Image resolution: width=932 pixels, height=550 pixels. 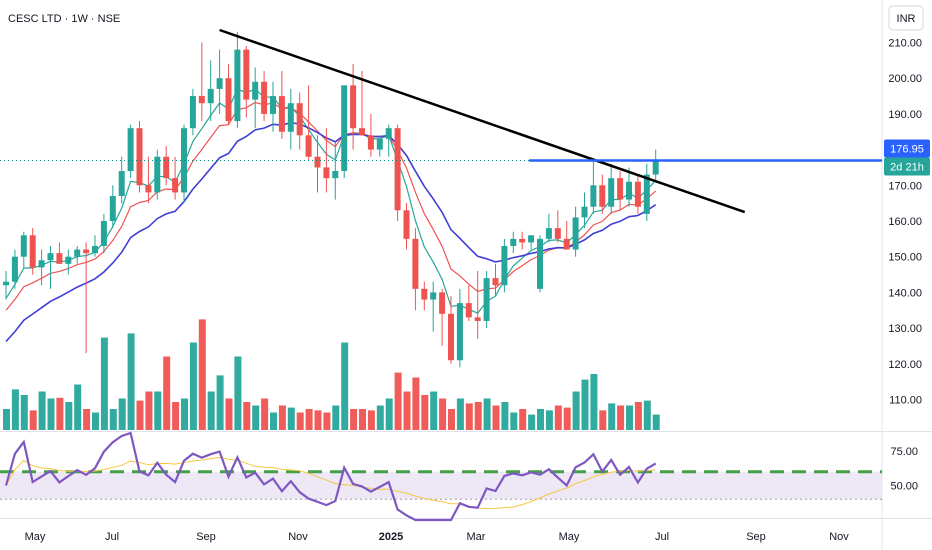 I want to click on currency-box, so click(x=906, y=18).